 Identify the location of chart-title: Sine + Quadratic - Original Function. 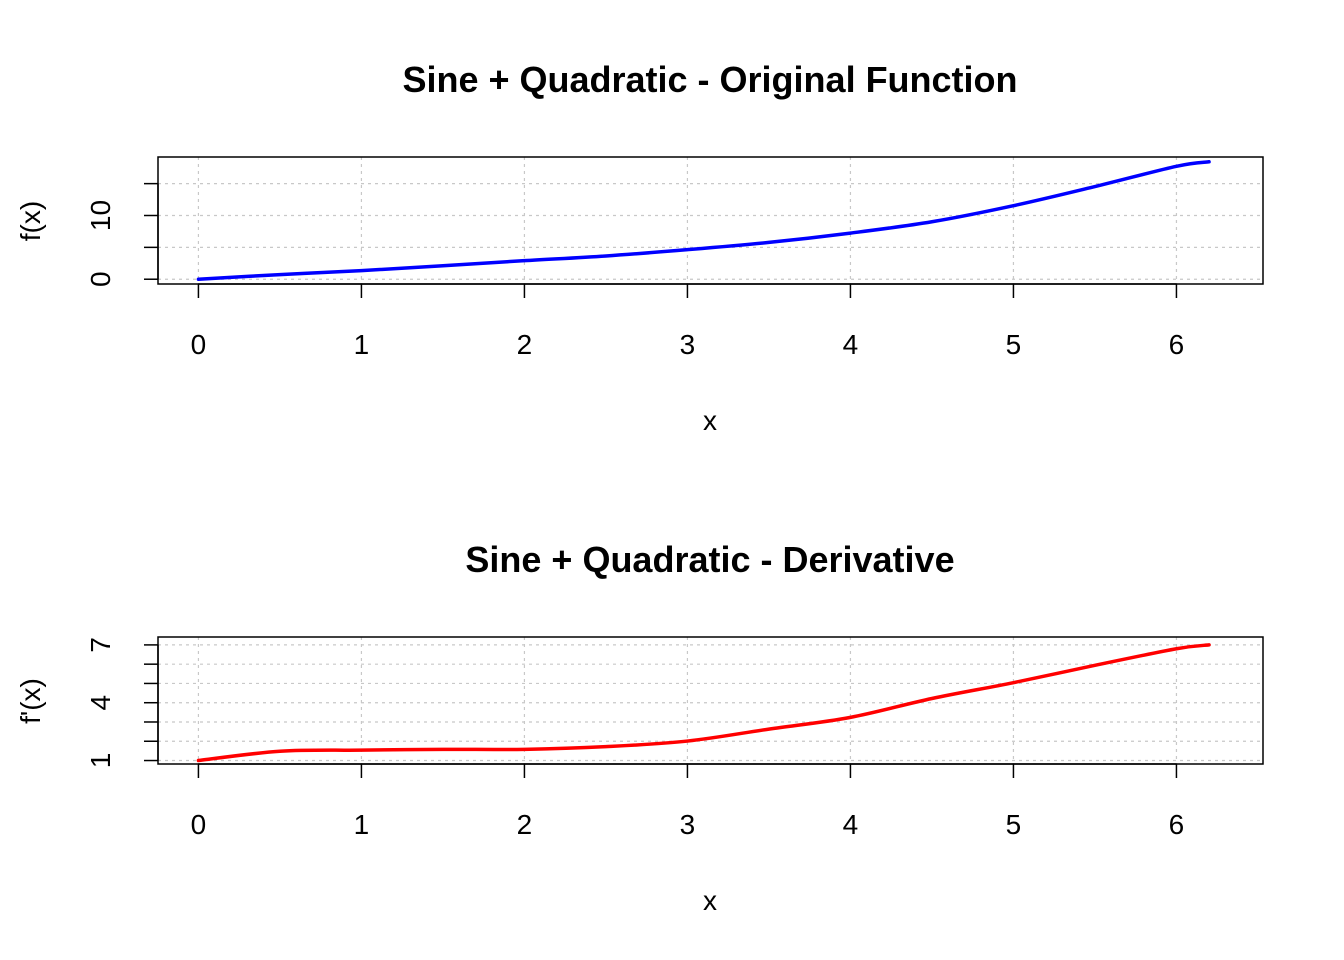
(709, 79).